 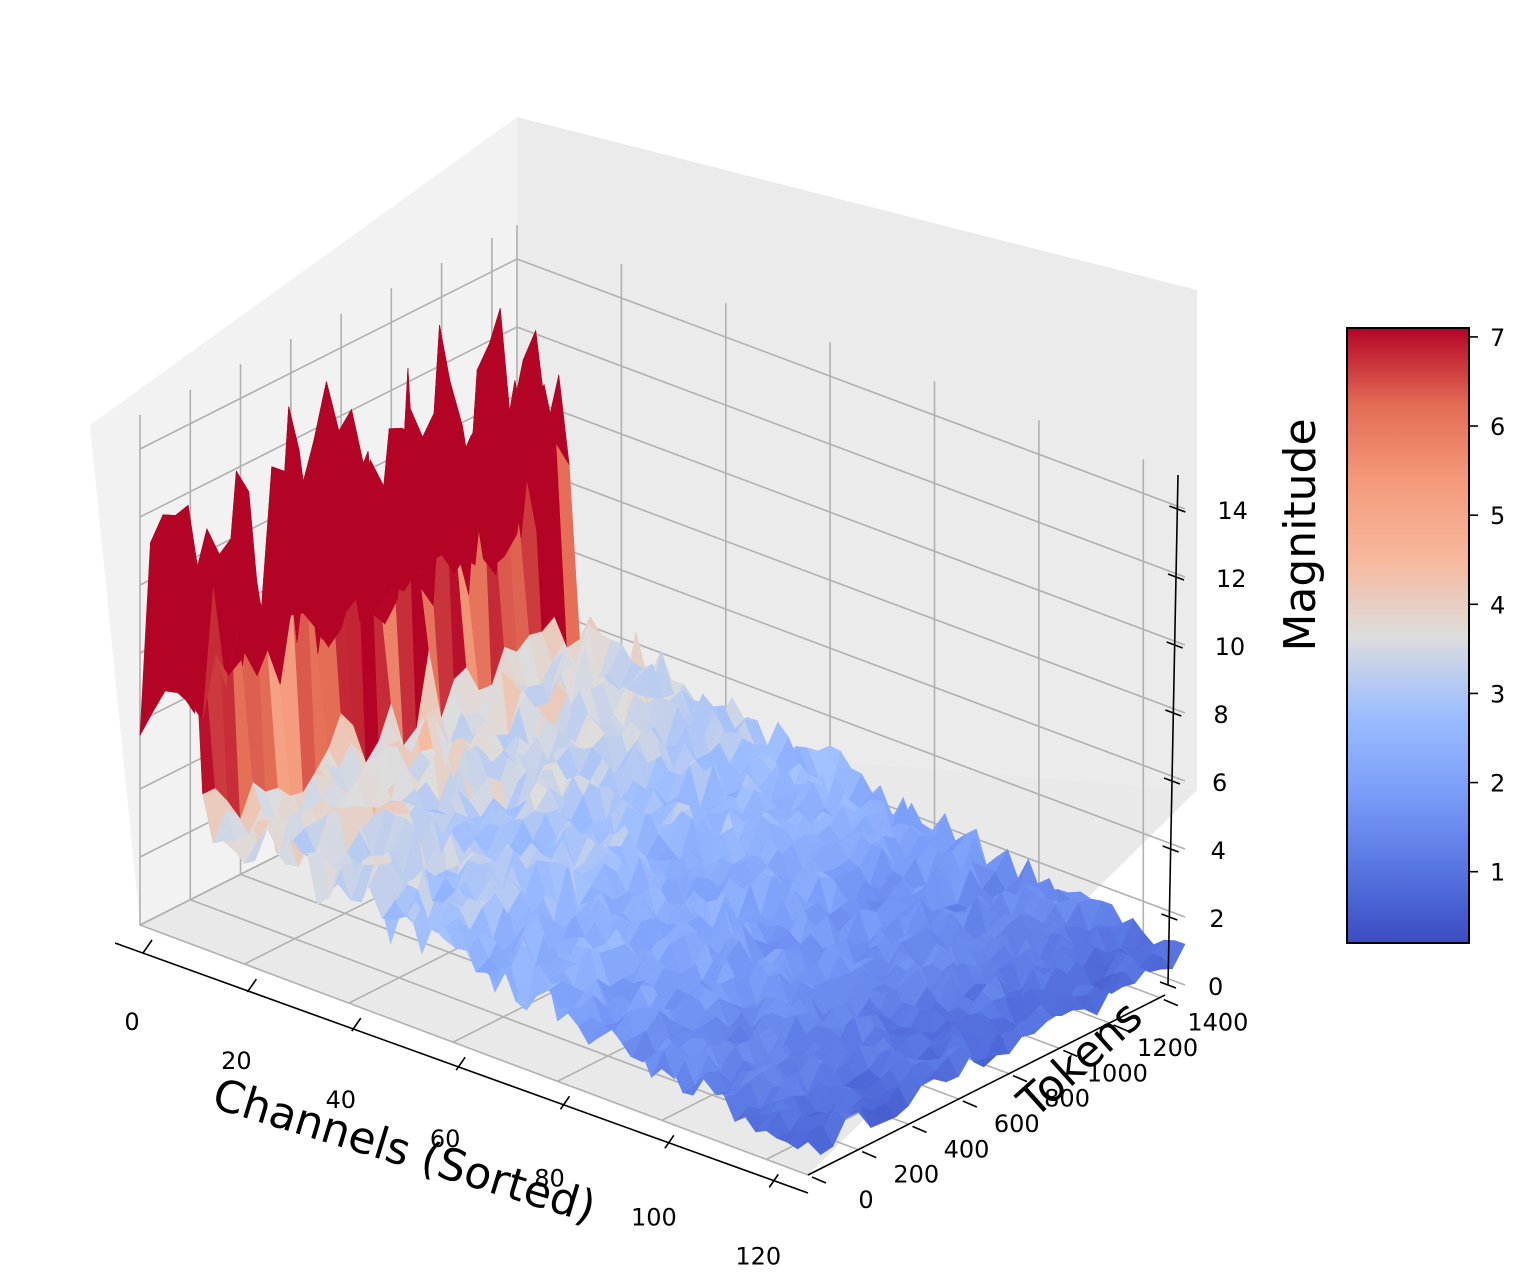 I want to click on z-tick-label: 2, so click(x=1216, y=919).